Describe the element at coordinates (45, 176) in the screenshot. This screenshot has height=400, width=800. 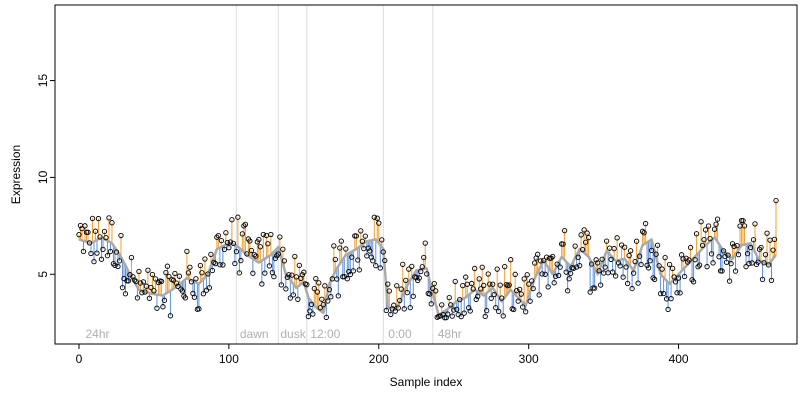
I see `y-axis: 5 10 15` at that location.